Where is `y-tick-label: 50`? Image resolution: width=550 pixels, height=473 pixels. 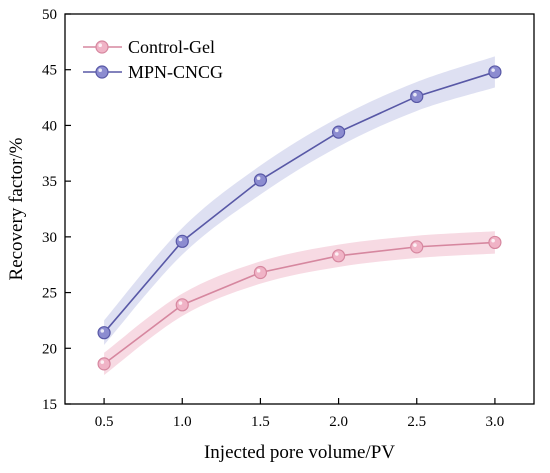
y-tick-label: 50 is located at coordinates (49, 15).